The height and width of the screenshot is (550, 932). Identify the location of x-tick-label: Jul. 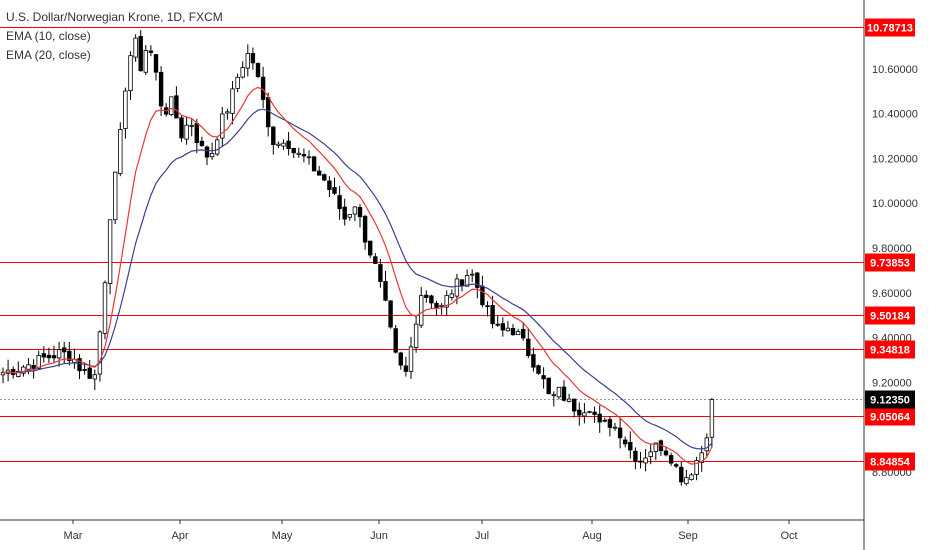
(482, 536).